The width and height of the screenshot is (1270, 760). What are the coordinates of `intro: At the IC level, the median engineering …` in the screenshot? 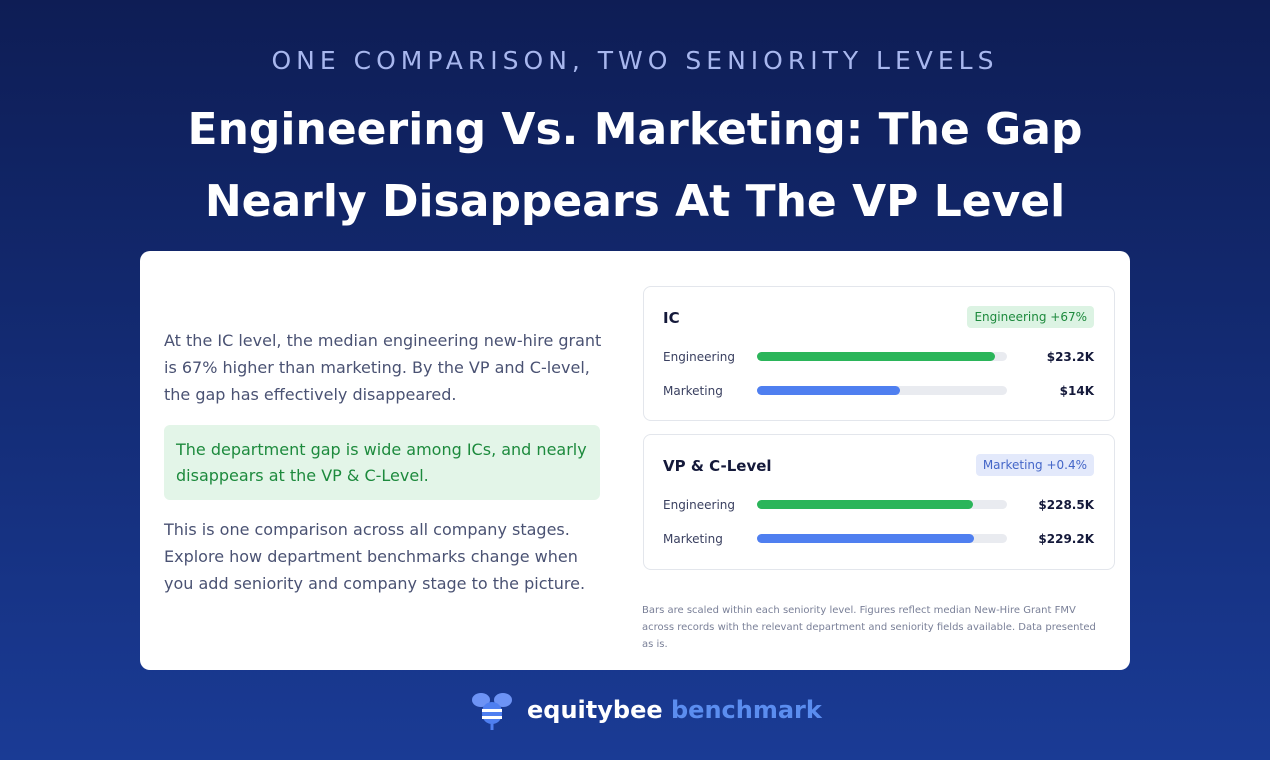 It's located at (383, 367).